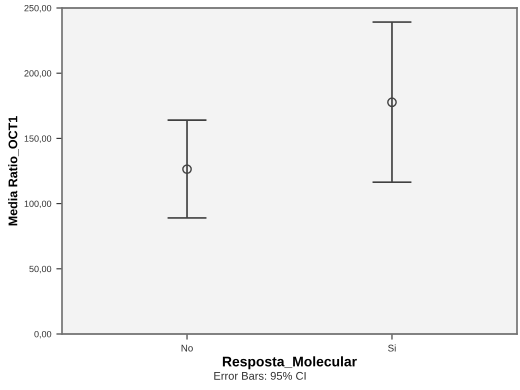 This screenshot has height=390, width=520. Describe the element at coordinates (260, 376) in the screenshot. I see `text: Error Bars: 95% CI` at that location.